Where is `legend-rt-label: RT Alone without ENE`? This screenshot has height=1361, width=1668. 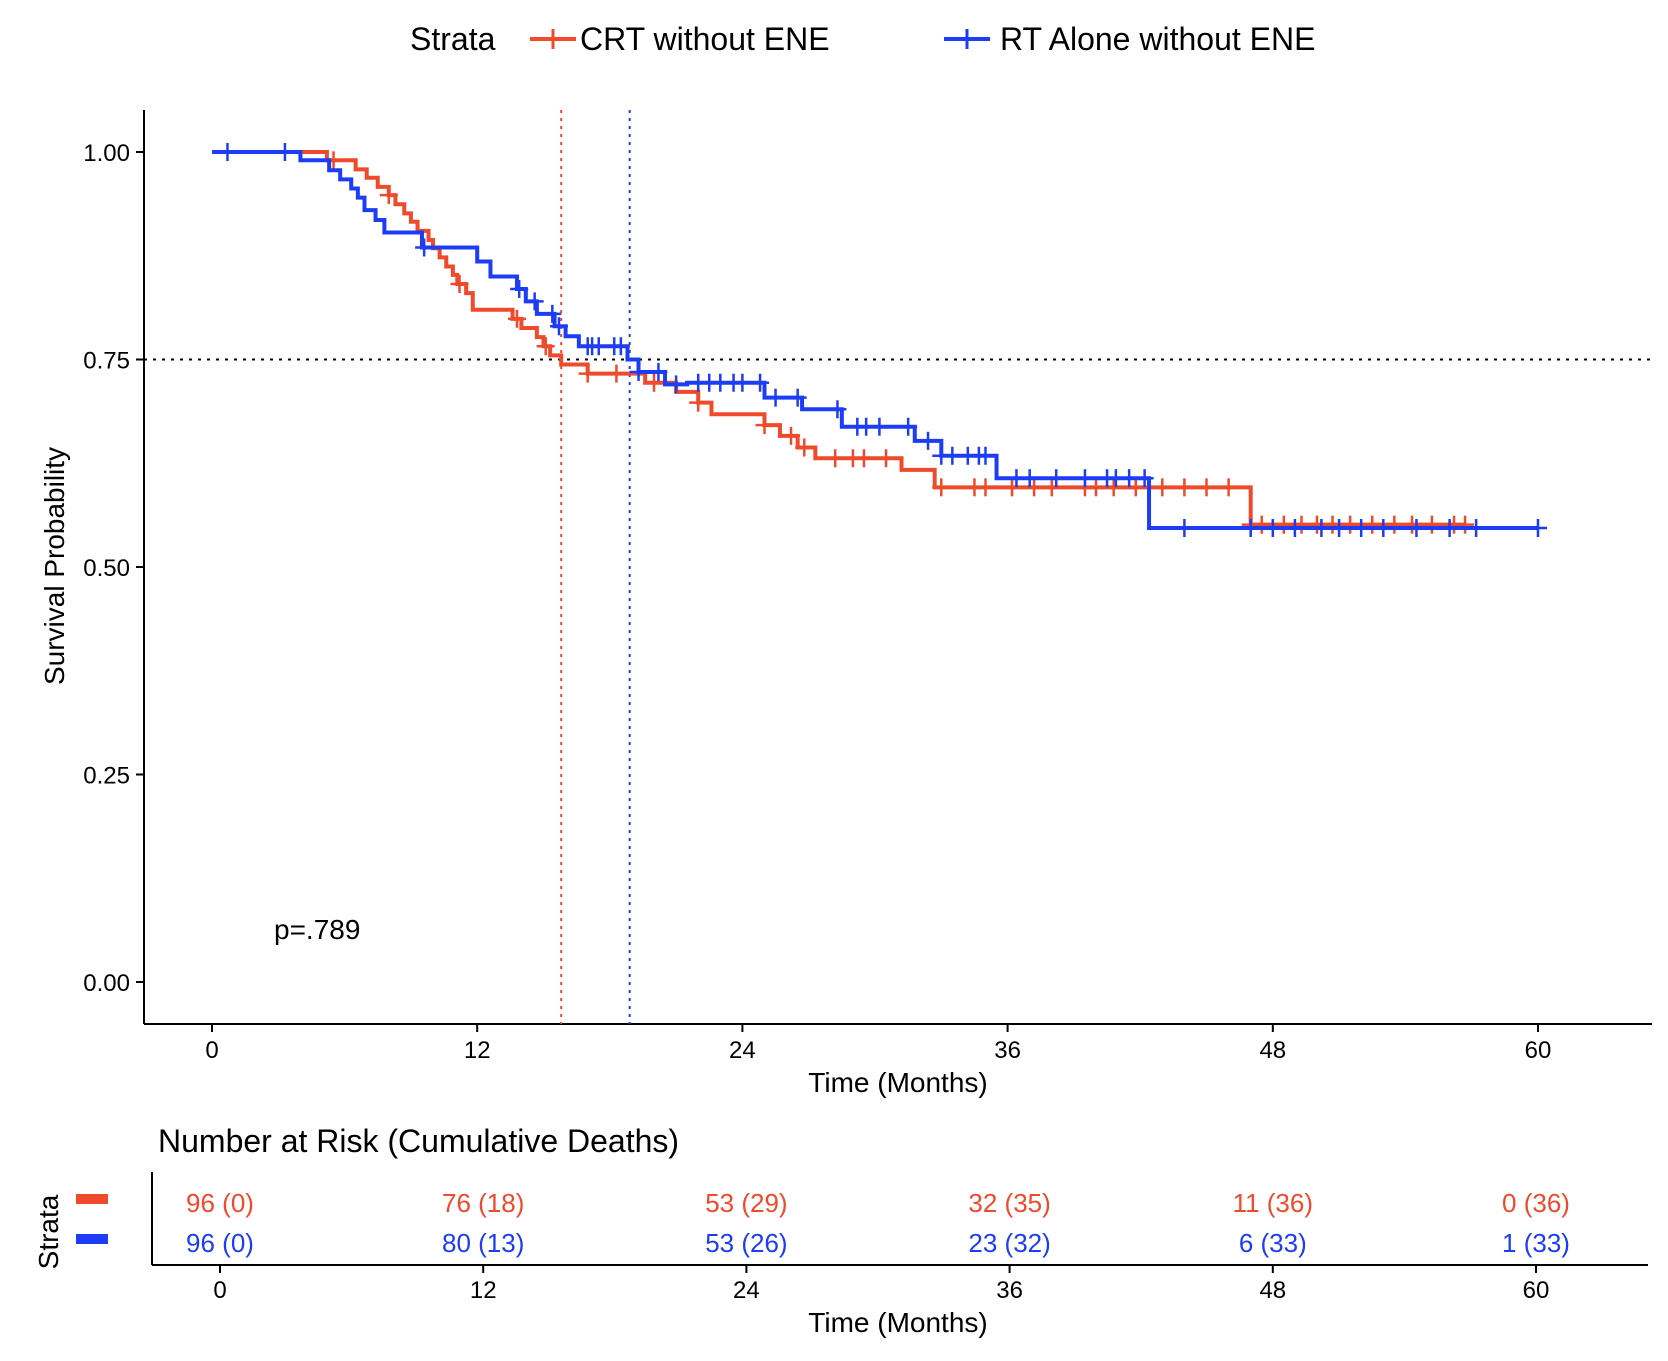 legend-rt-label: RT Alone without ENE is located at coordinates (1157, 39).